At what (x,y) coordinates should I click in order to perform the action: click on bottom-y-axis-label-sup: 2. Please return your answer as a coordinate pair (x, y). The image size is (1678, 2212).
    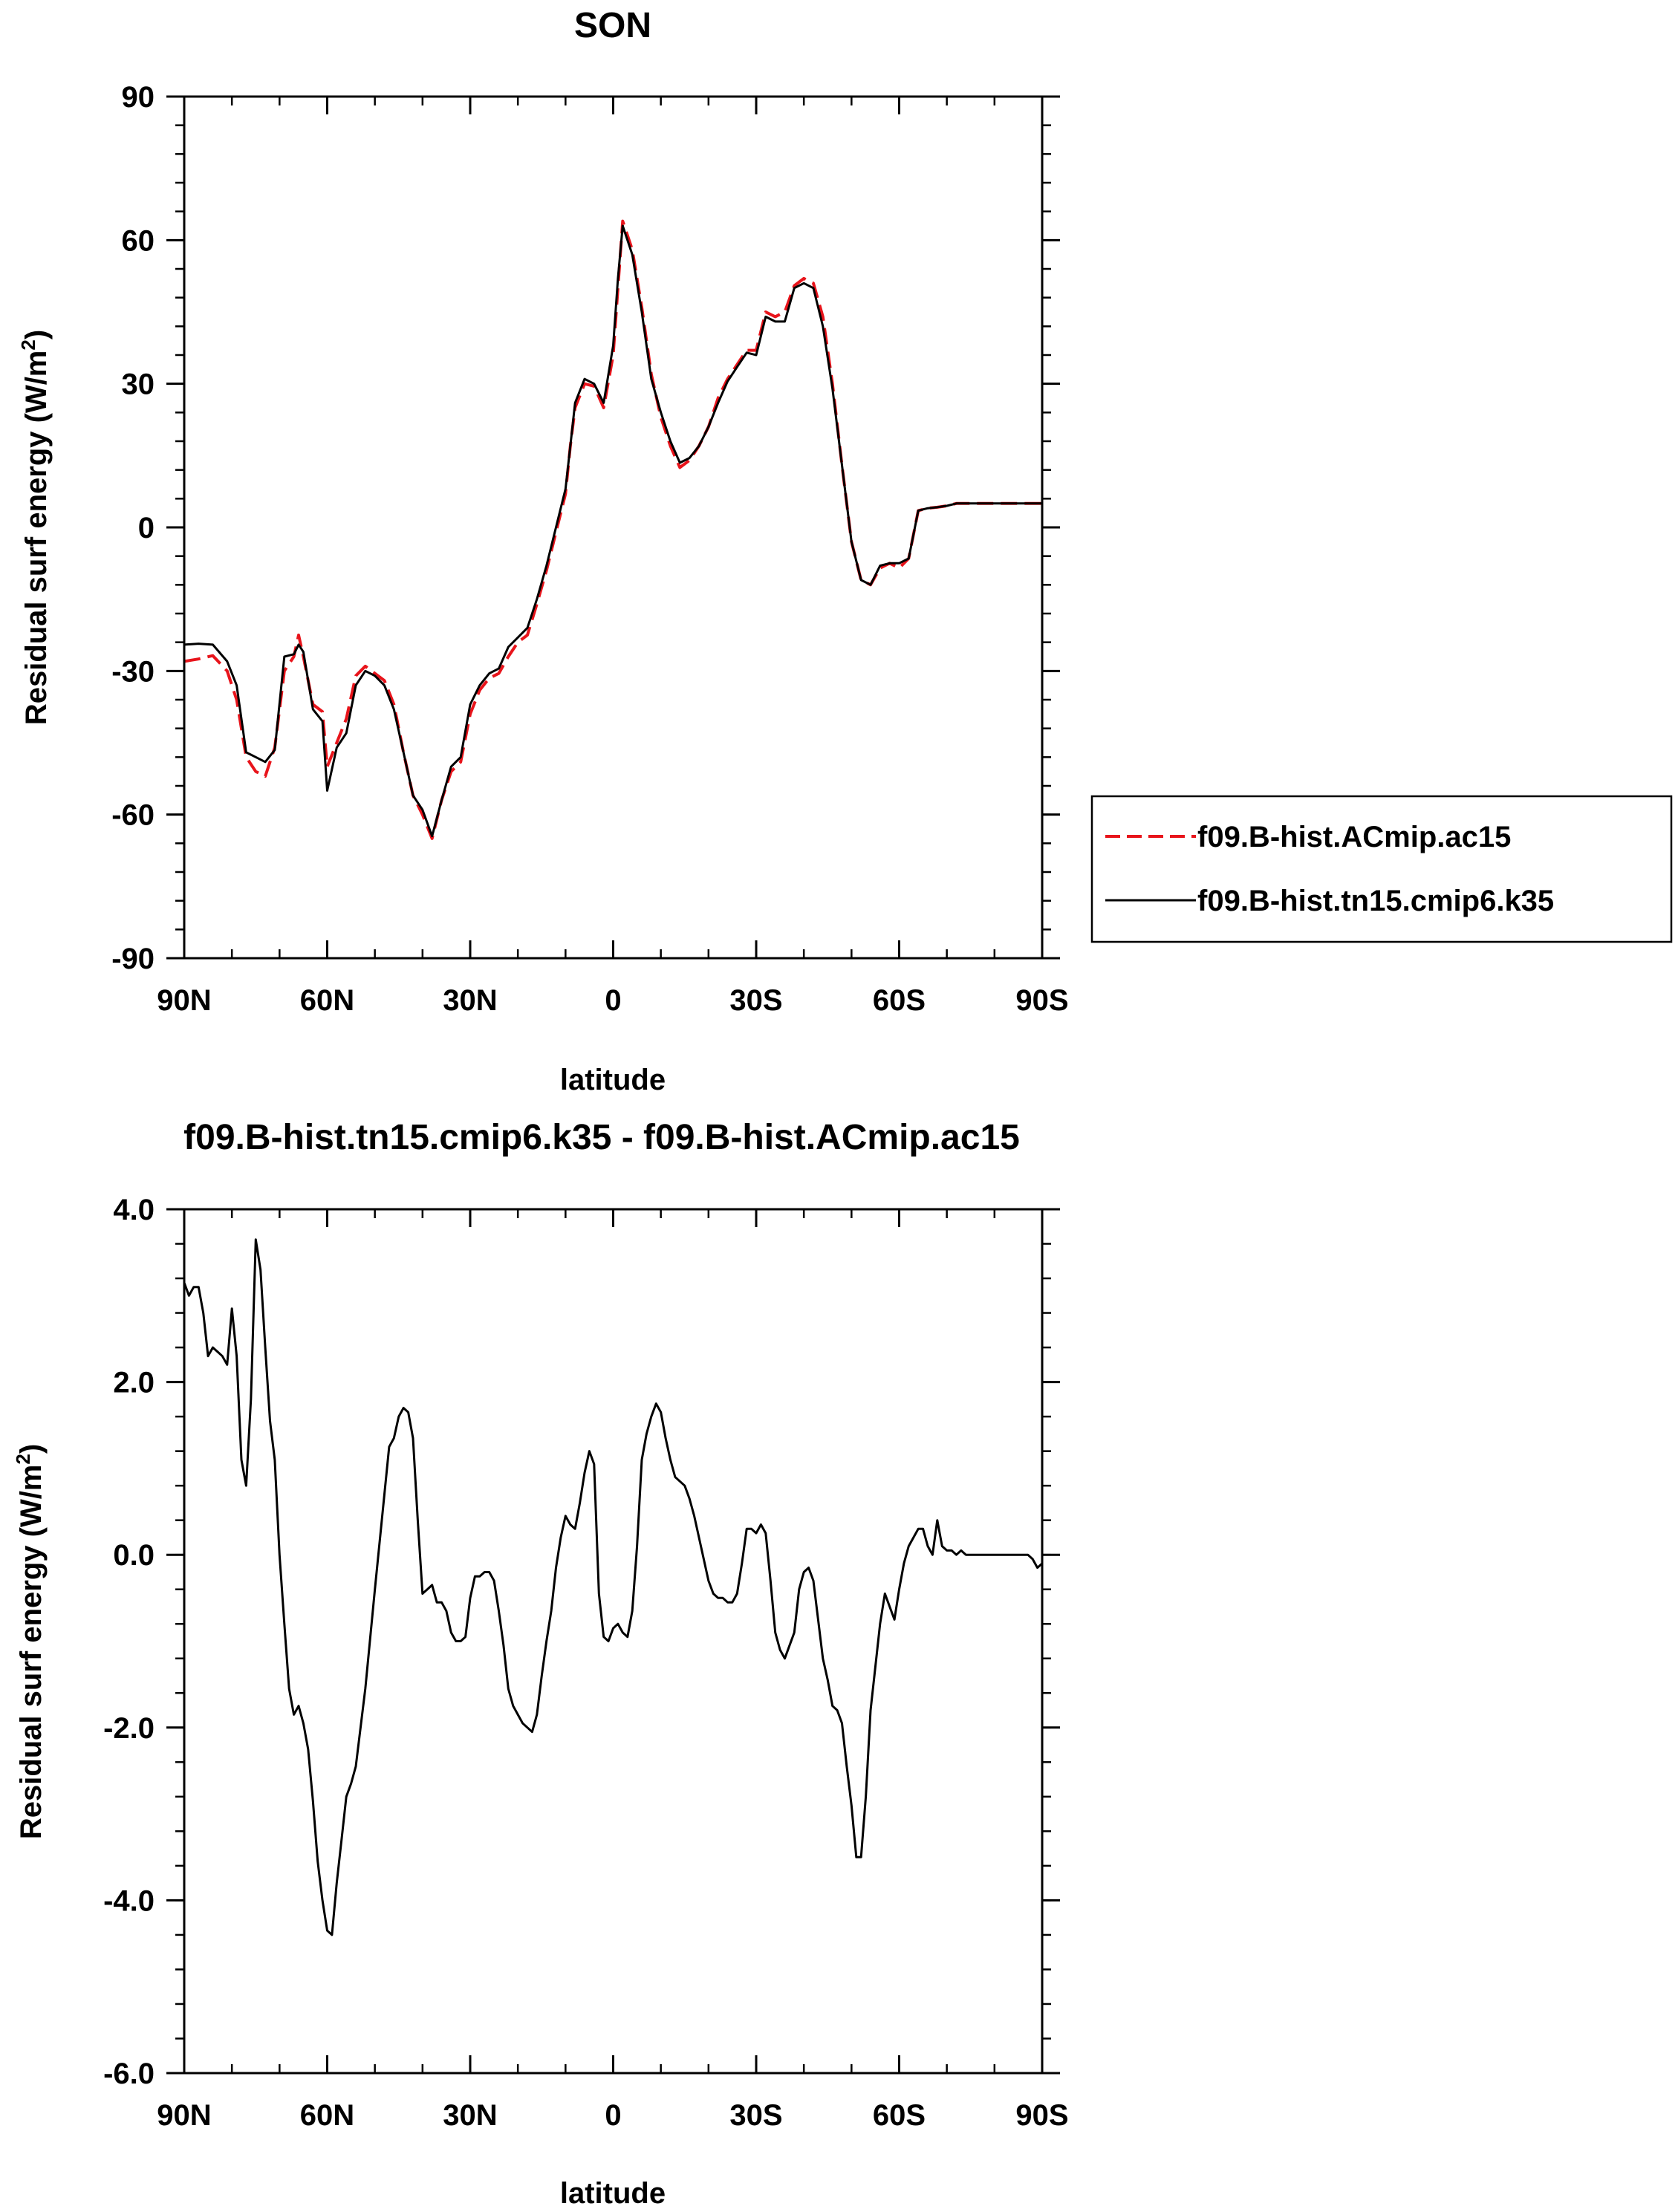
    Looking at the image, I should click on (23, 1459).